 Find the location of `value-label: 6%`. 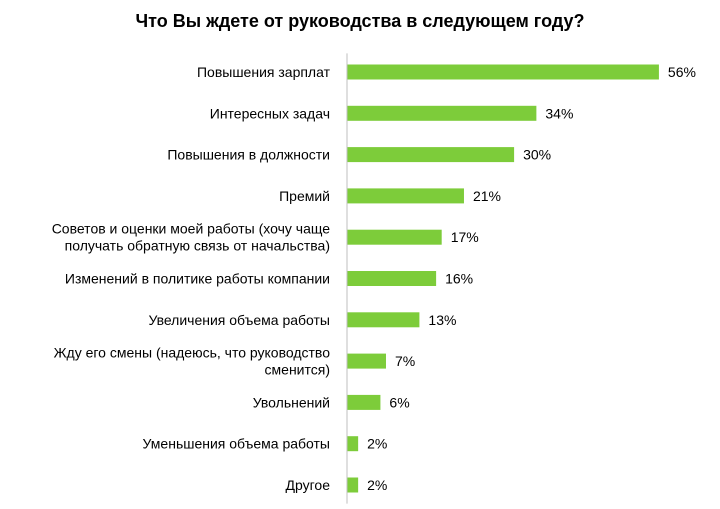

value-label: 6% is located at coordinates (399, 402).